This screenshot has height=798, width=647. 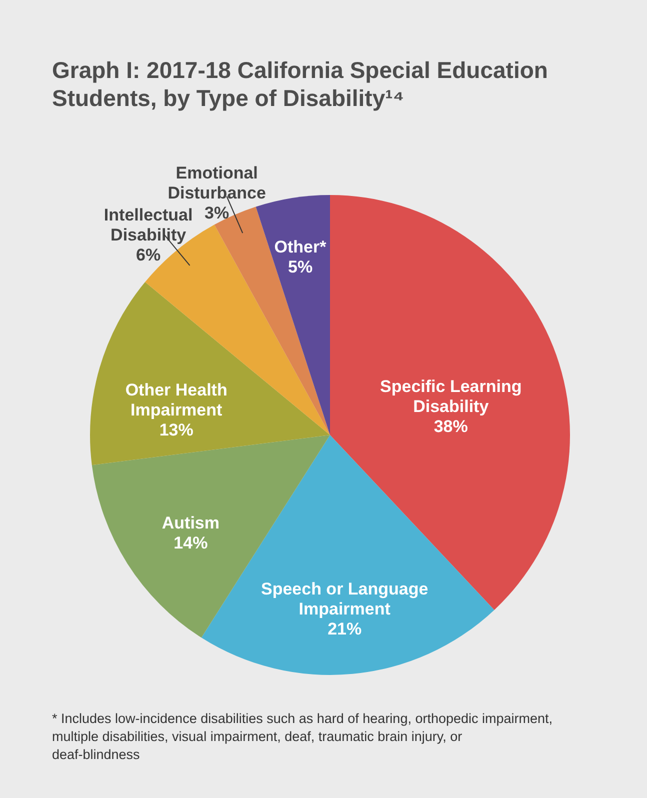 What do you see at coordinates (191, 542) in the screenshot?
I see `data-label: 14%` at bounding box center [191, 542].